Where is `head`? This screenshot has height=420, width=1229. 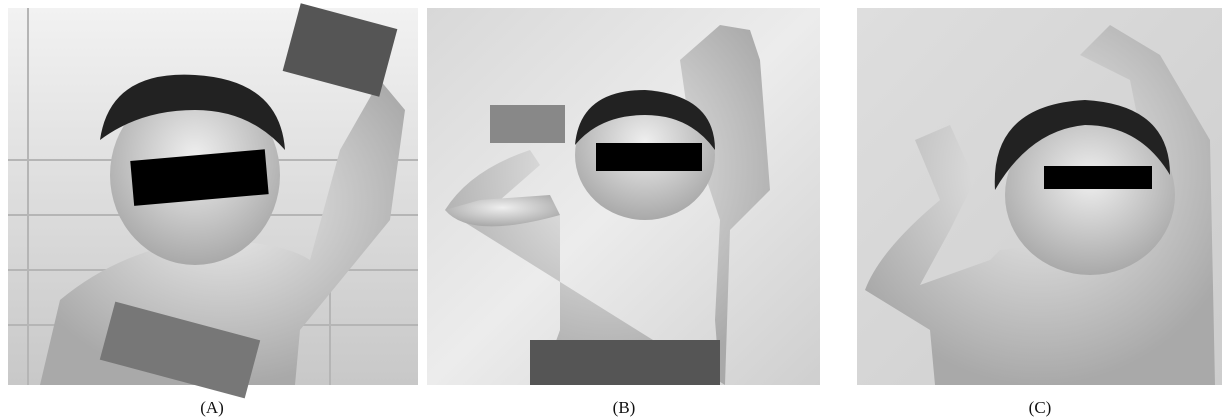
head is located at coordinates (1090, 195).